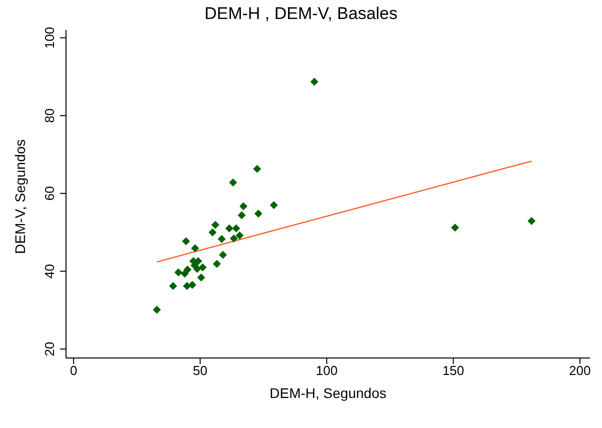  Describe the element at coordinates (49, 271) in the screenshot. I see `y-tick-label: 40` at that location.